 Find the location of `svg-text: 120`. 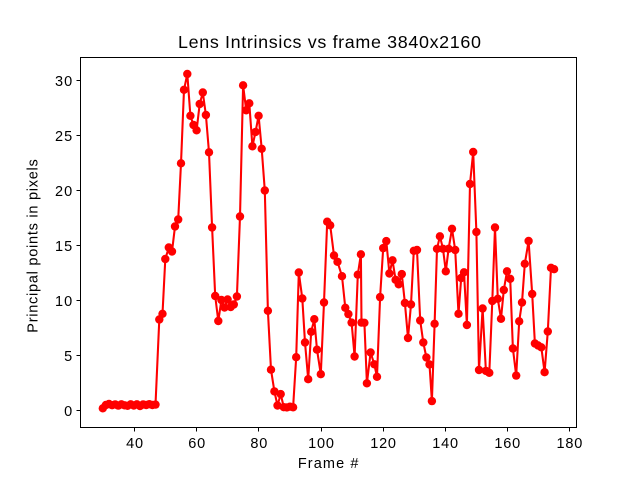

svg-text: 120 is located at coordinates (383, 444).